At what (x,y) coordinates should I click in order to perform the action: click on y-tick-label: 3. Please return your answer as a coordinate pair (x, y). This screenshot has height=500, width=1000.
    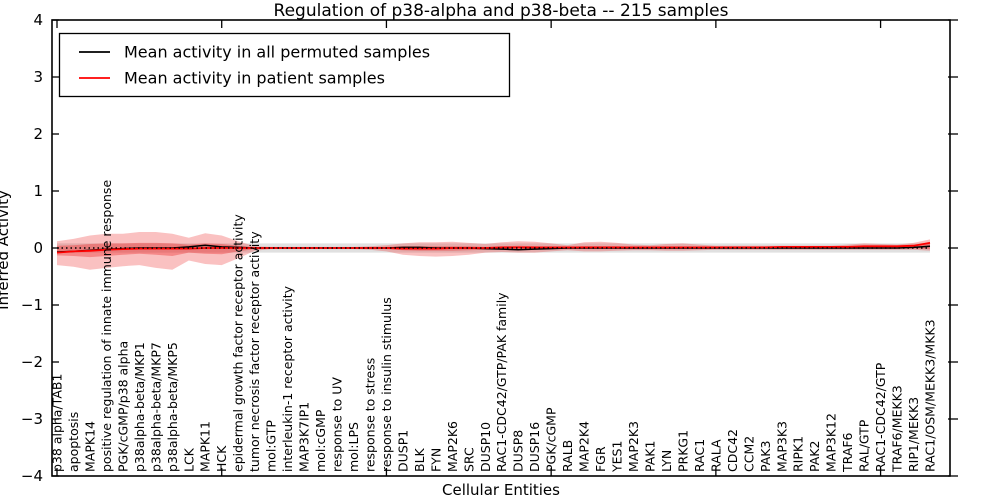
    Looking at the image, I should click on (38, 77).